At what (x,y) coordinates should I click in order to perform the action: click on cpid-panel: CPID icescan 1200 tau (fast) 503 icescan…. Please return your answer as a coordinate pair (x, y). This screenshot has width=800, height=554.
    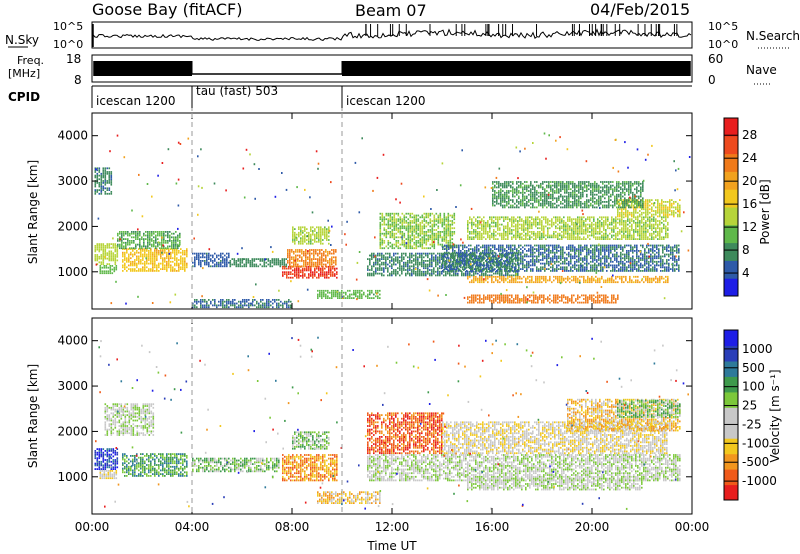
    Looking at the image, I should click on (350, 96).